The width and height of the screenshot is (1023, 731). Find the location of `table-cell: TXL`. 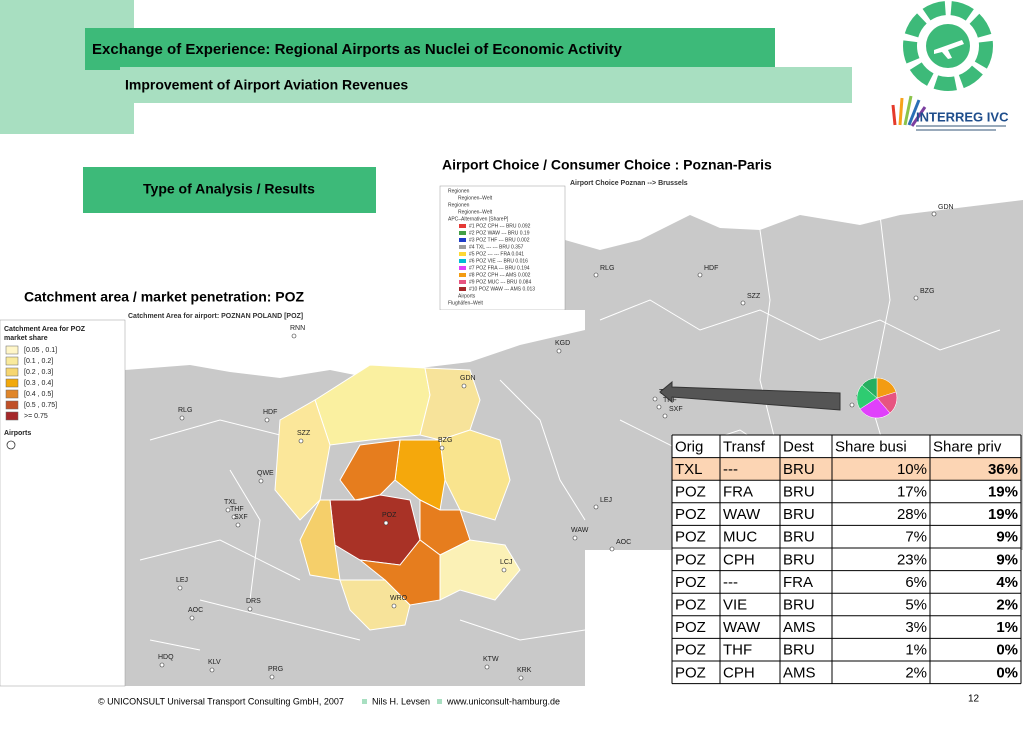

table-cell: TXL is located at coordinates (689, 469).